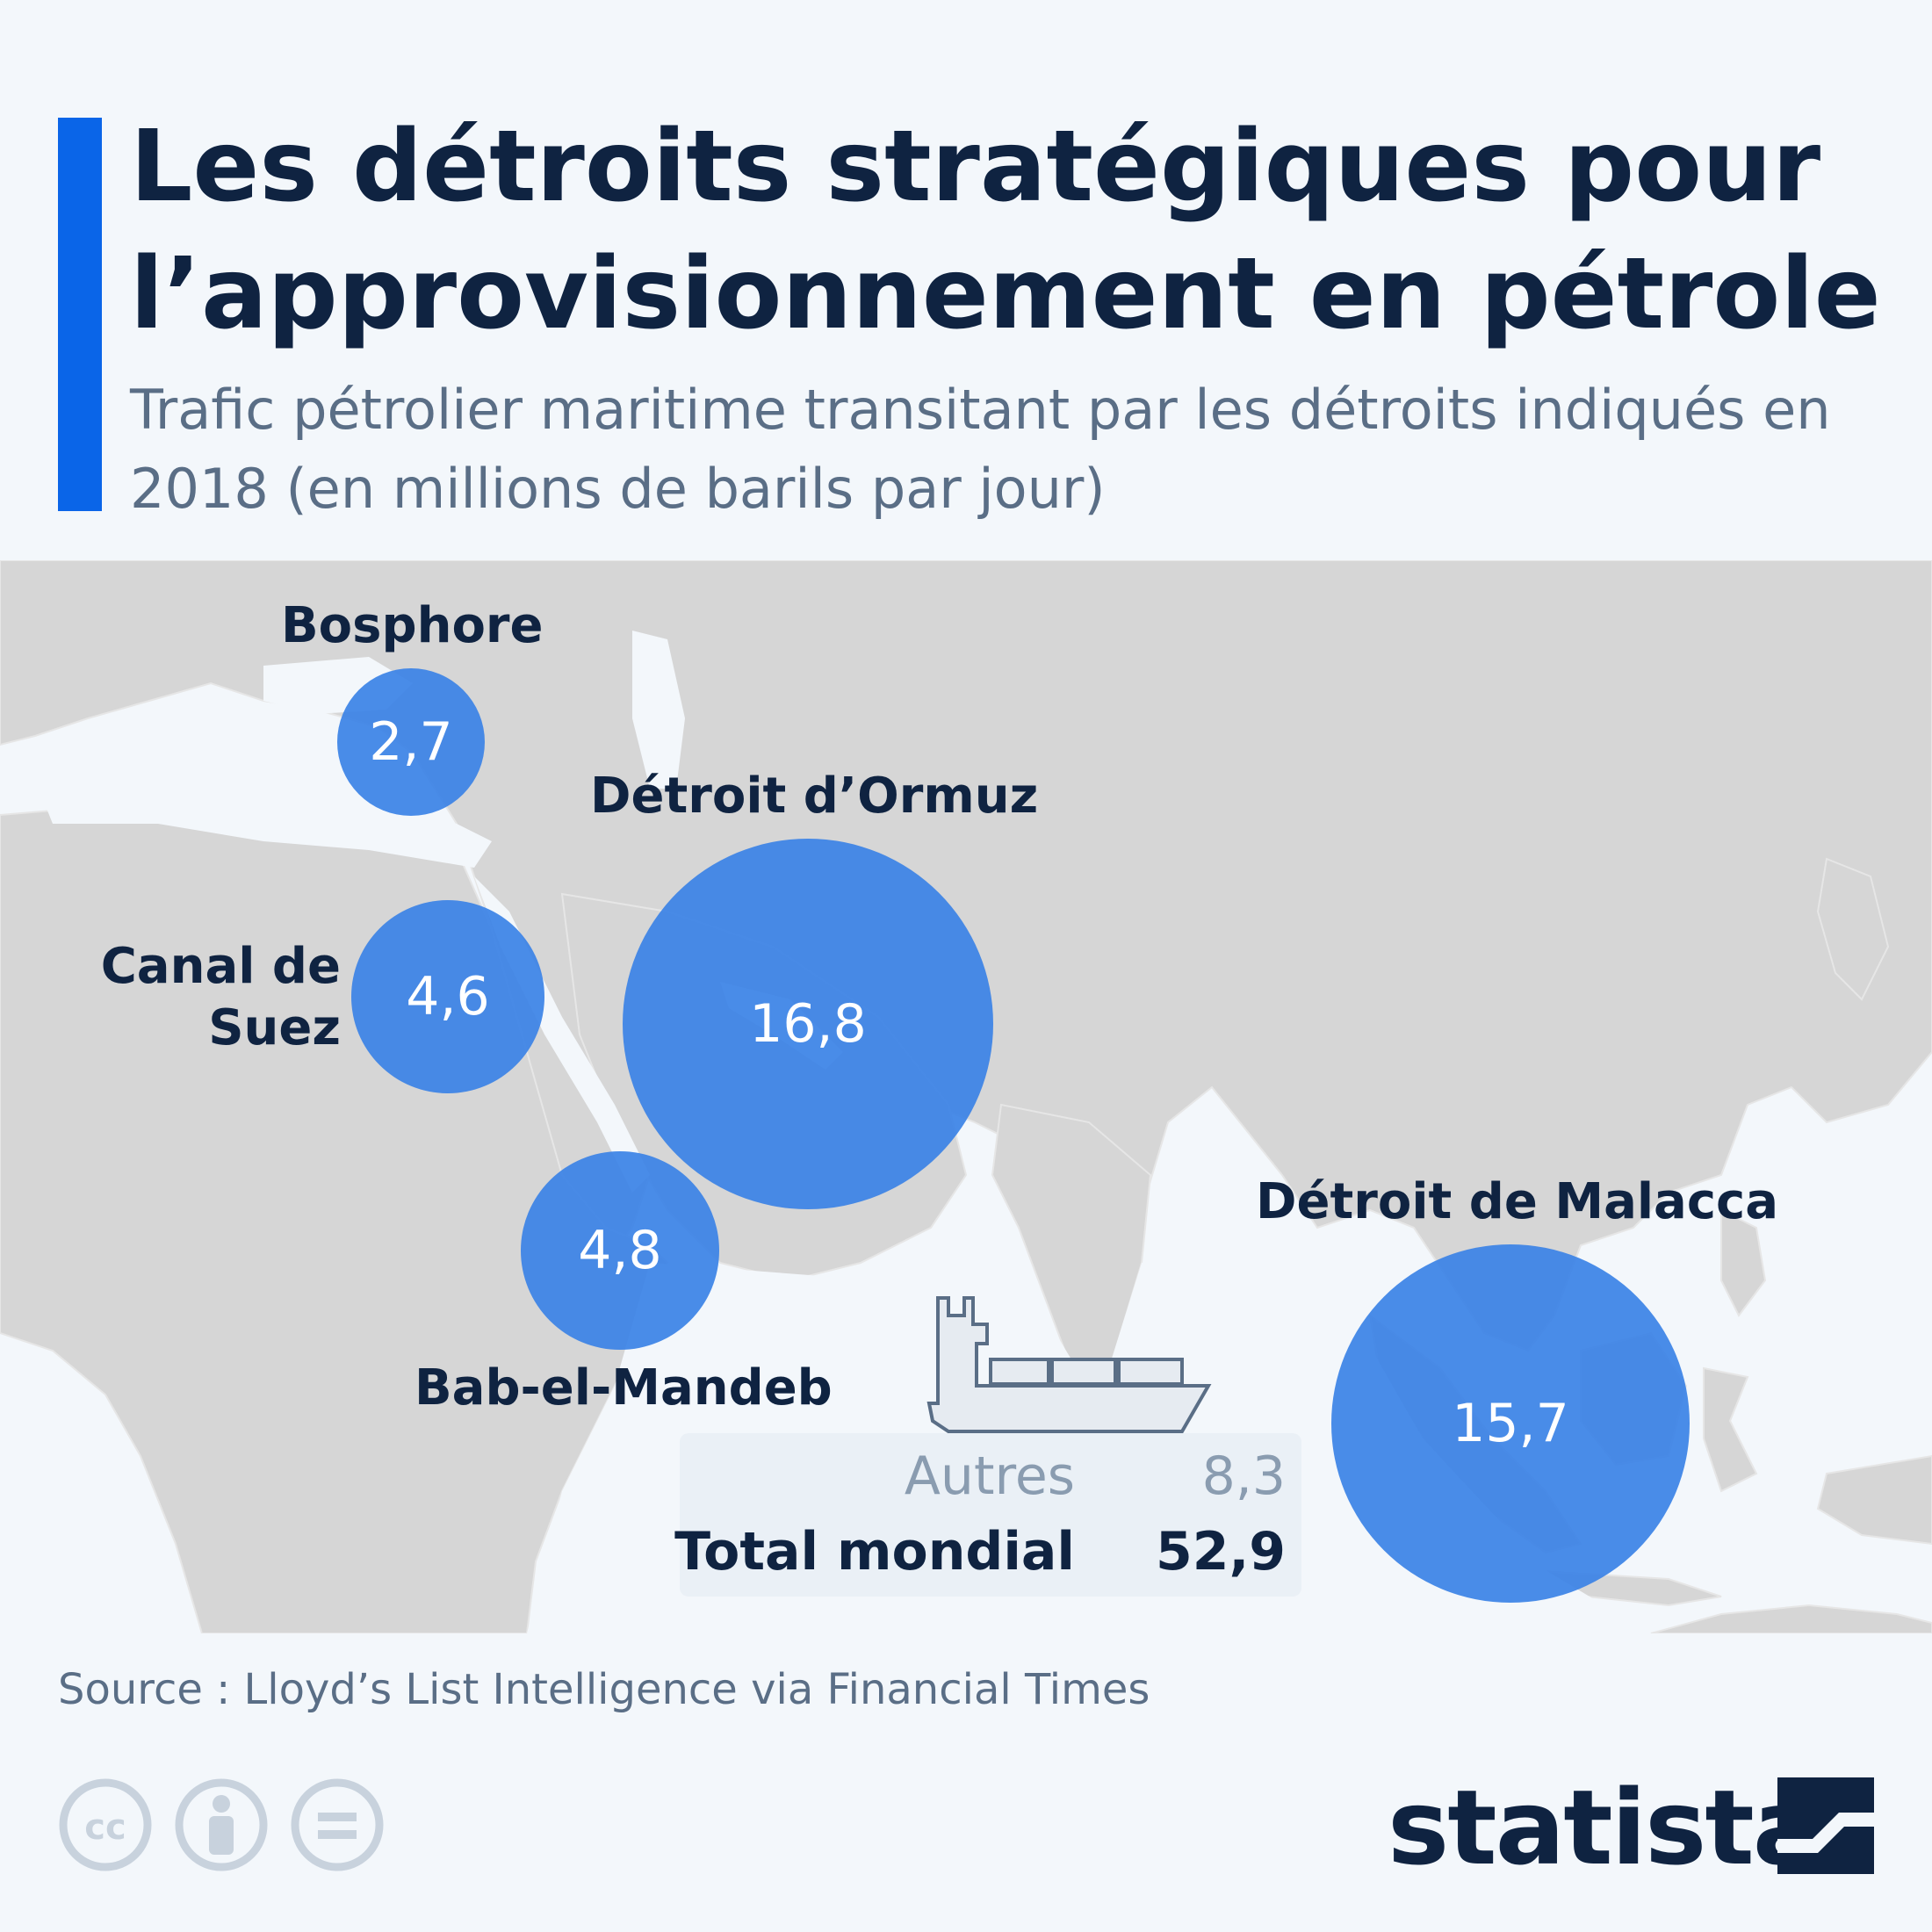  I want to click on strait-label-malacca: Détroit de Malacca, so click(1517, 1201).